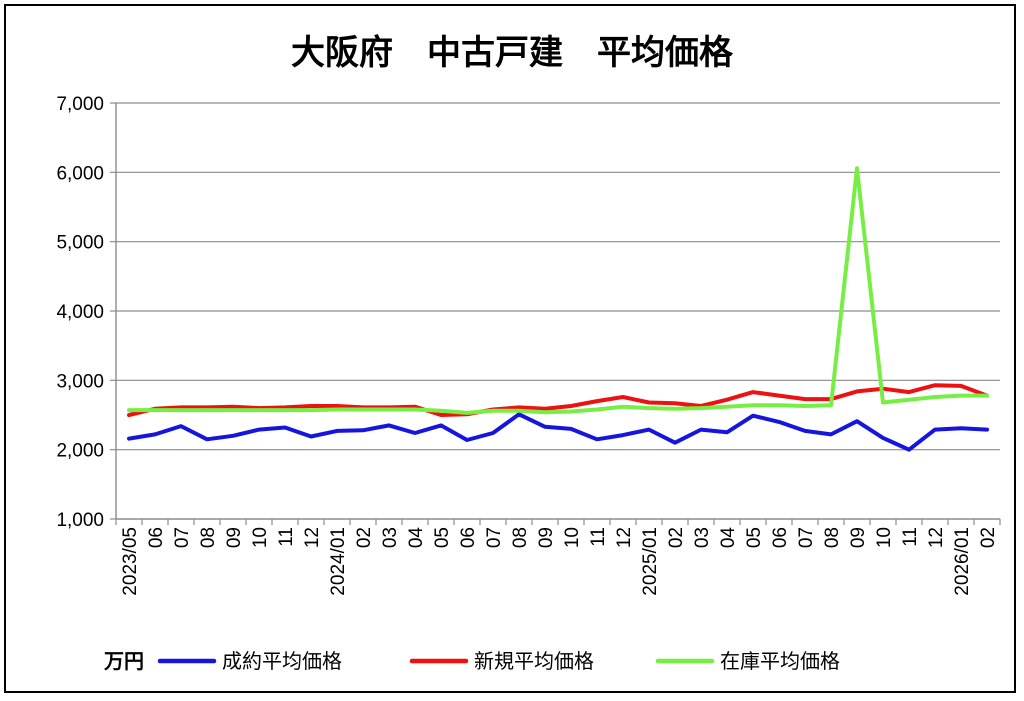 The height and width of the screenshot is (701, 1024). What do you see at coordinates (338, 561) in the screenshot?
I see `x-tick-label: 2024/01` at bounding box center [338, 561].